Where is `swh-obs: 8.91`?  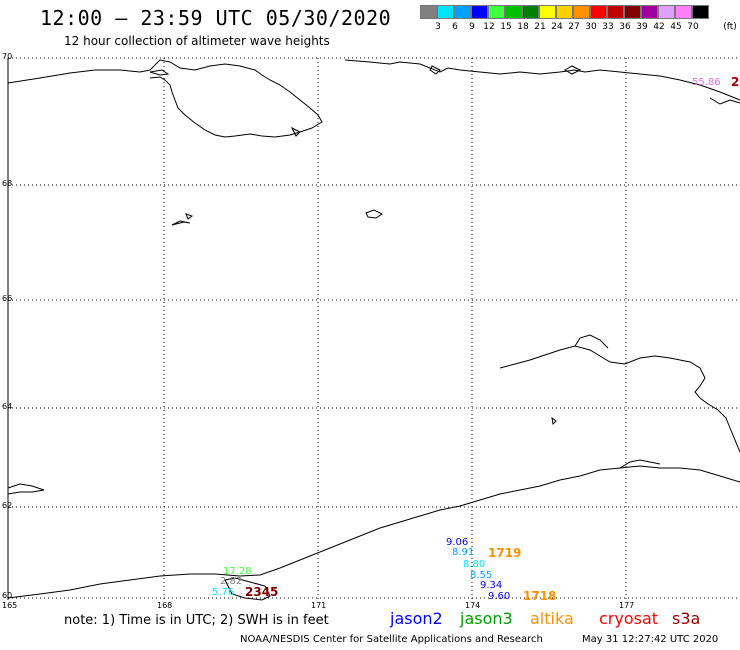
swh-obs: 8.91 is located at coordinates (463, 552).